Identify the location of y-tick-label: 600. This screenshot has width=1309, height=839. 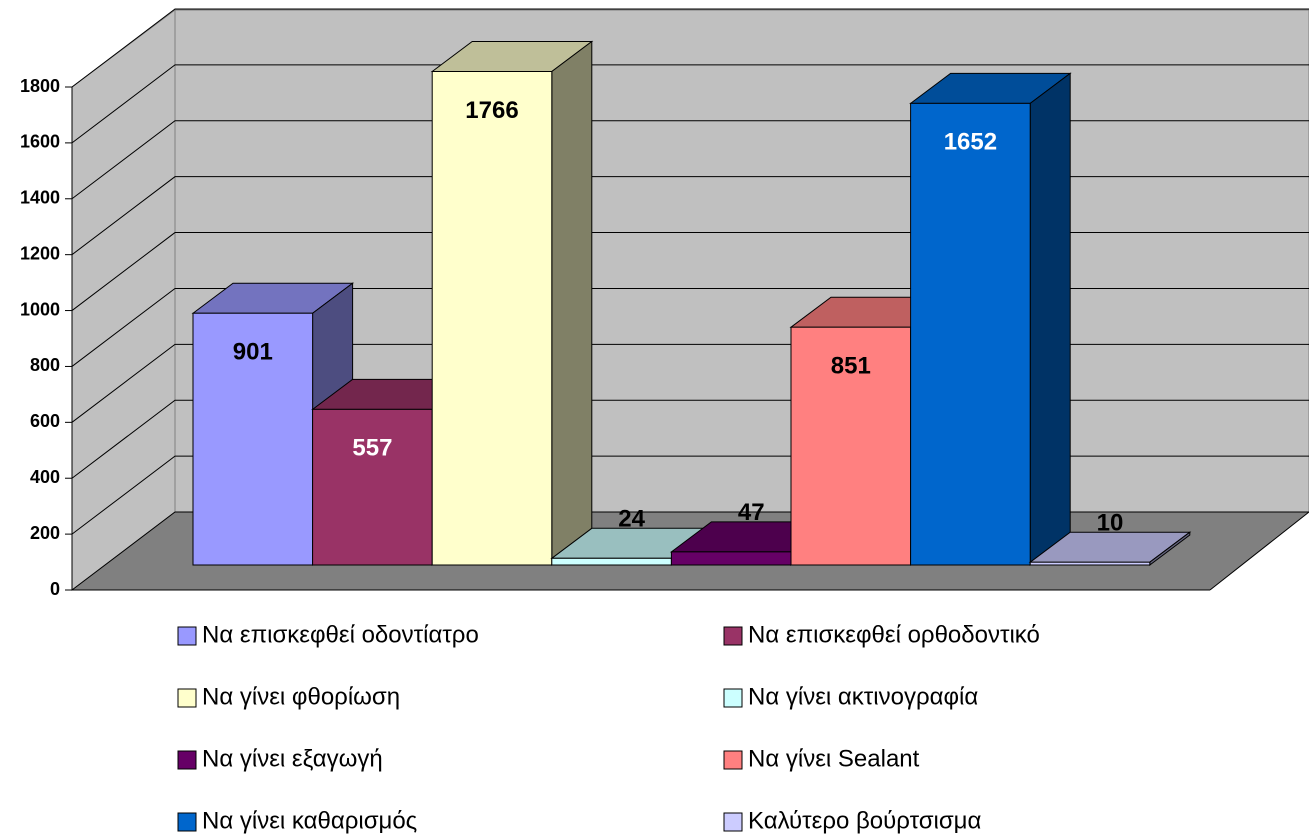
(45, 421).